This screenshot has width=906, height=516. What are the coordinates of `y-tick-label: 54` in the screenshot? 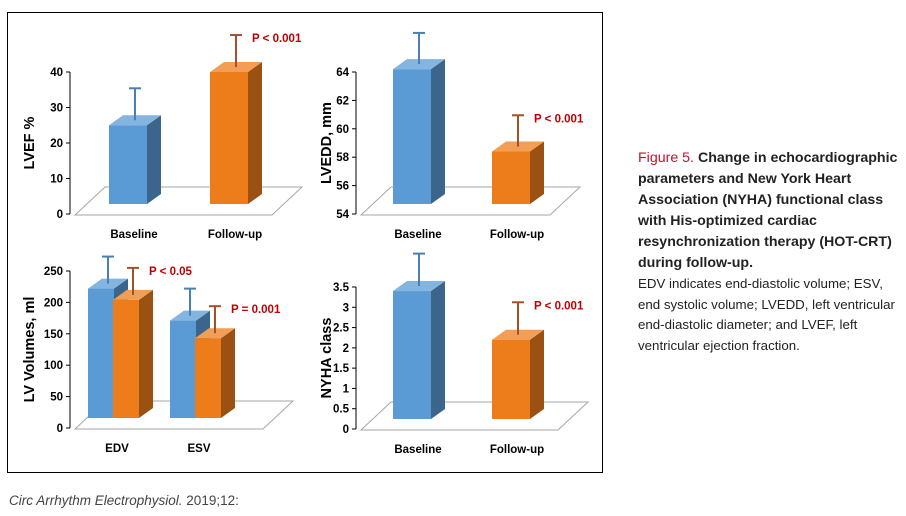 It's located at (342, 215).